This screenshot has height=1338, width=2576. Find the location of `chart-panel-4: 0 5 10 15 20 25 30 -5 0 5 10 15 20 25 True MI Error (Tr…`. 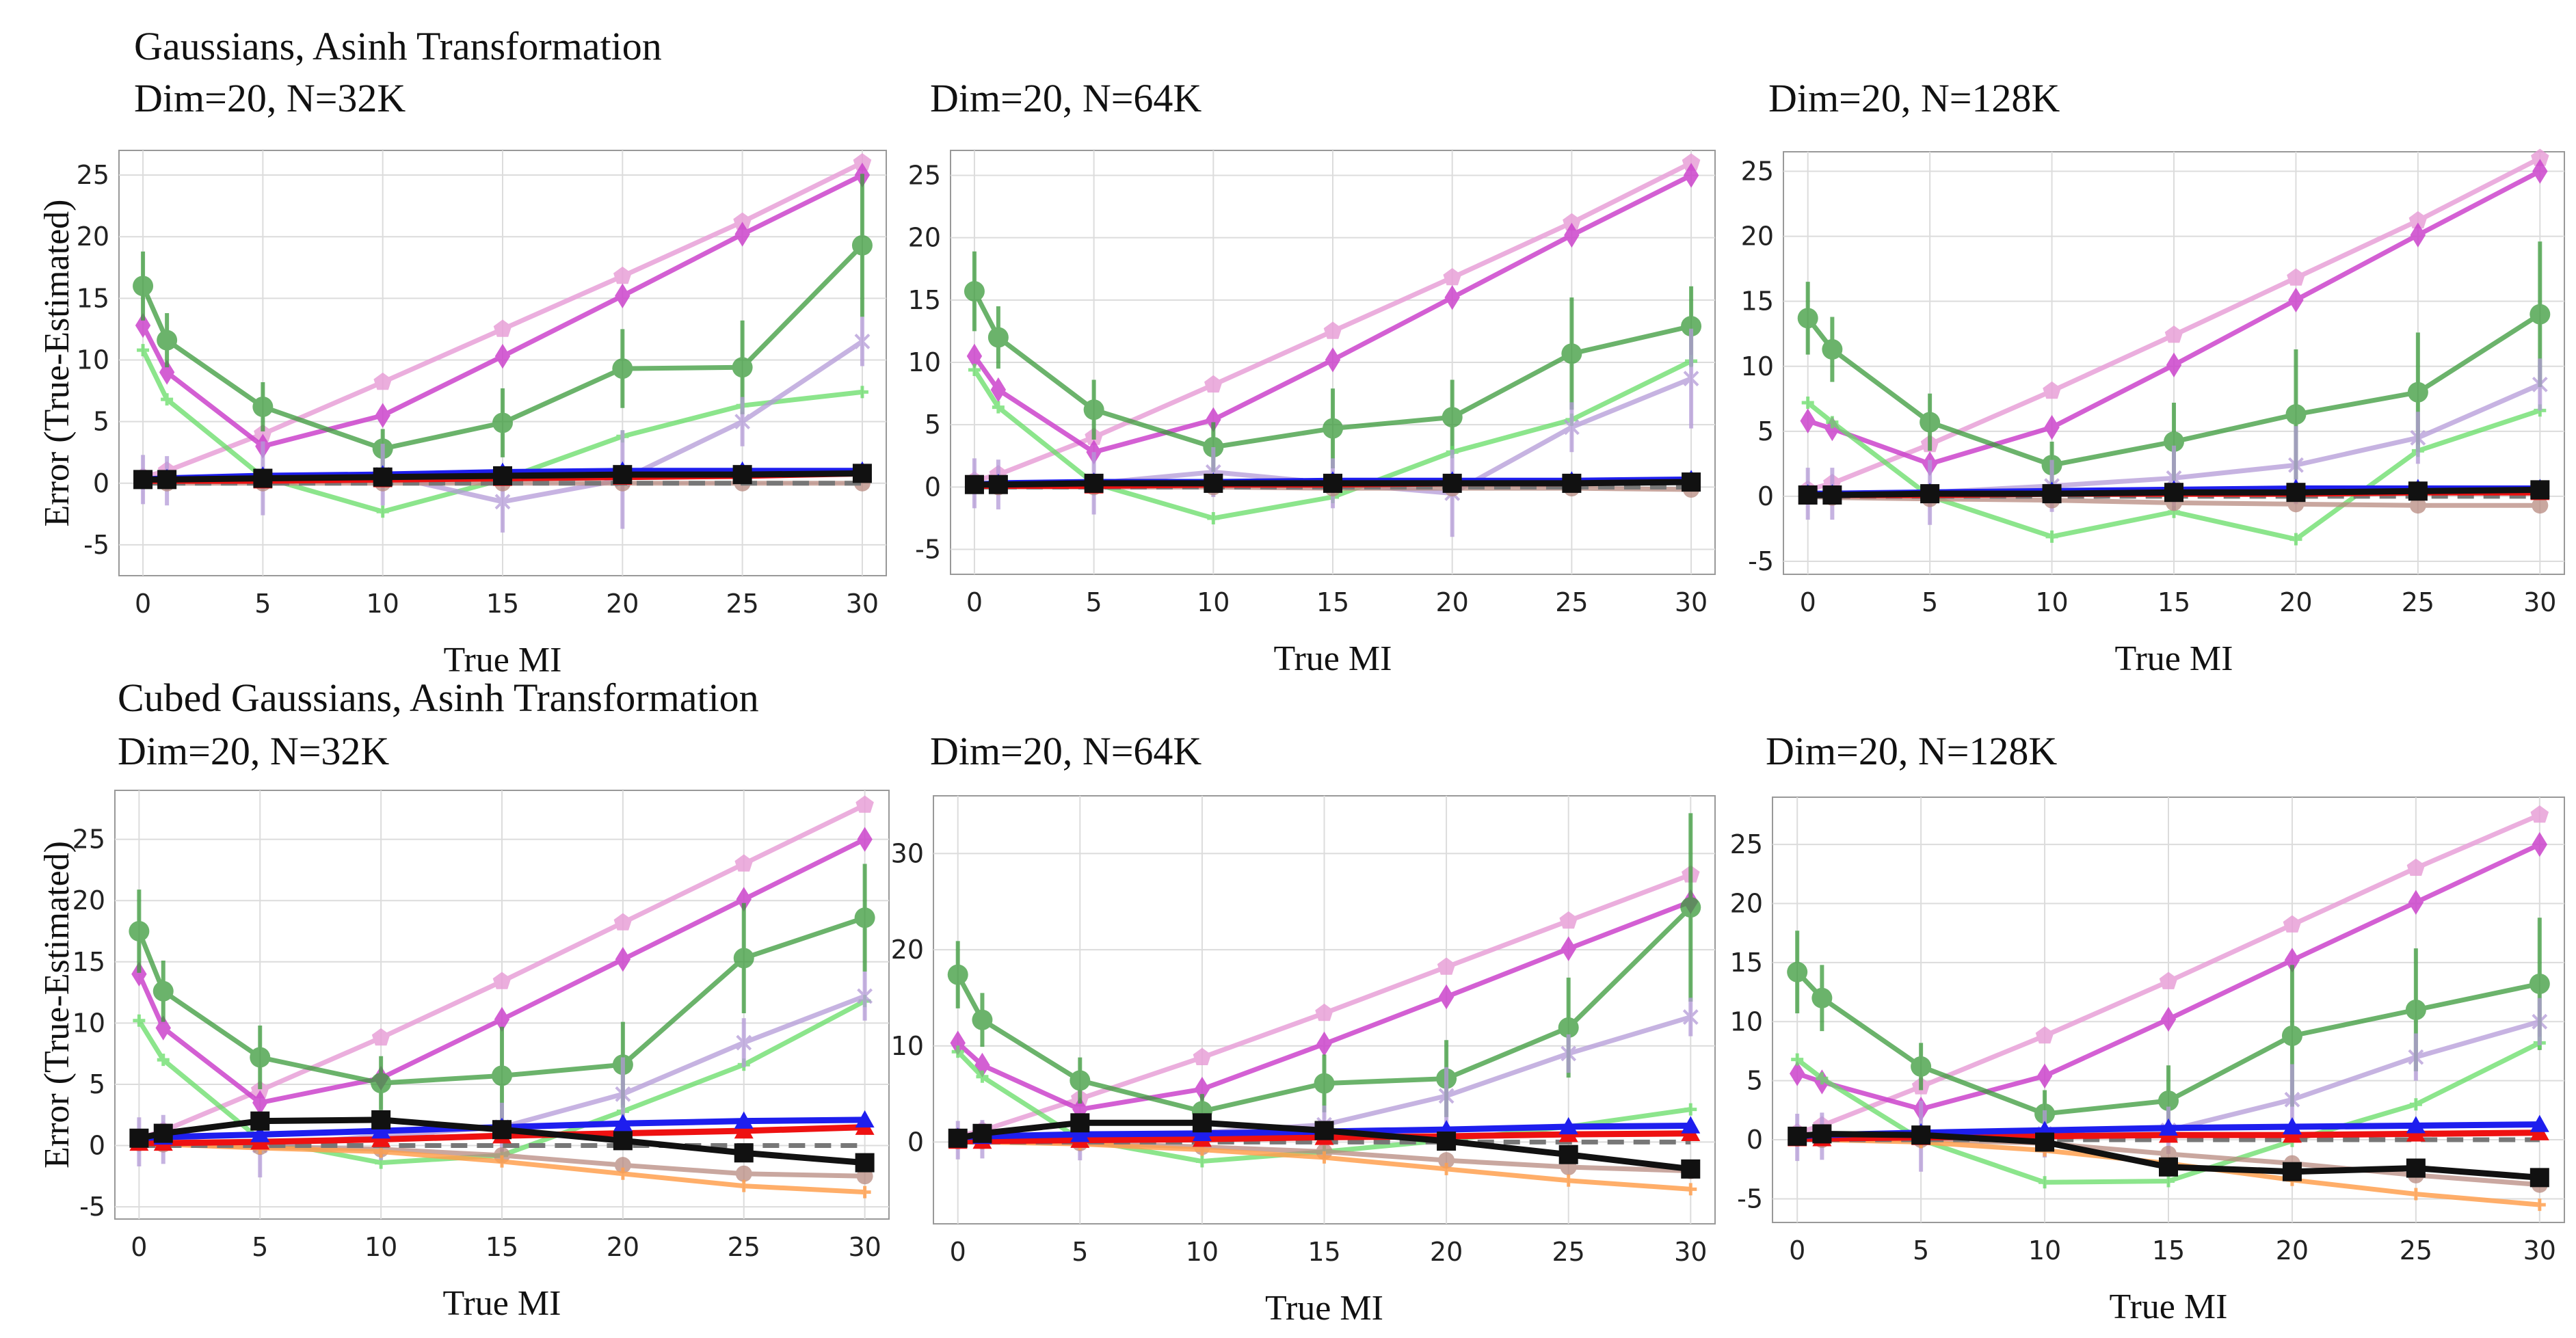

chart-panel-4: 0 5 10 15 20 25 30 -5 0 5 10 15 20 25 True MI Error (Tr… is located at coordinates (464, 1056).